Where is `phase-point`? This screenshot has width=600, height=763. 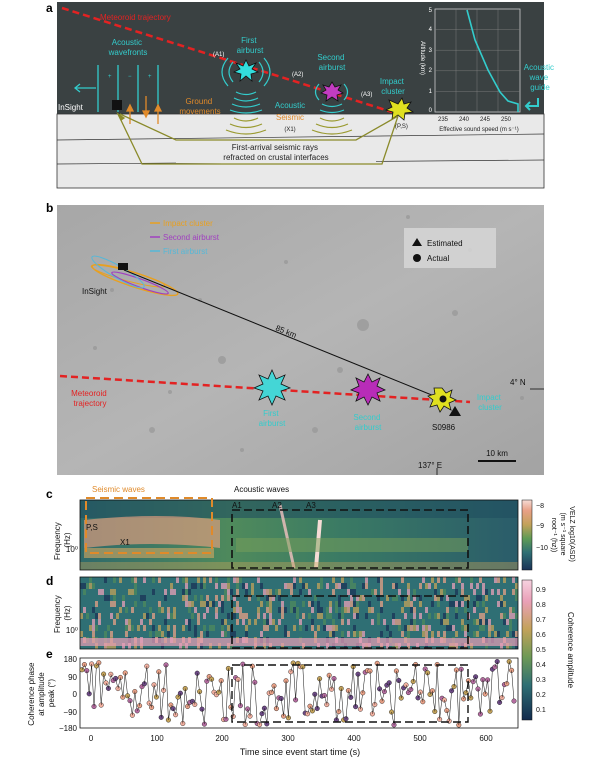
phase-point is located at coordinates (128, 696).